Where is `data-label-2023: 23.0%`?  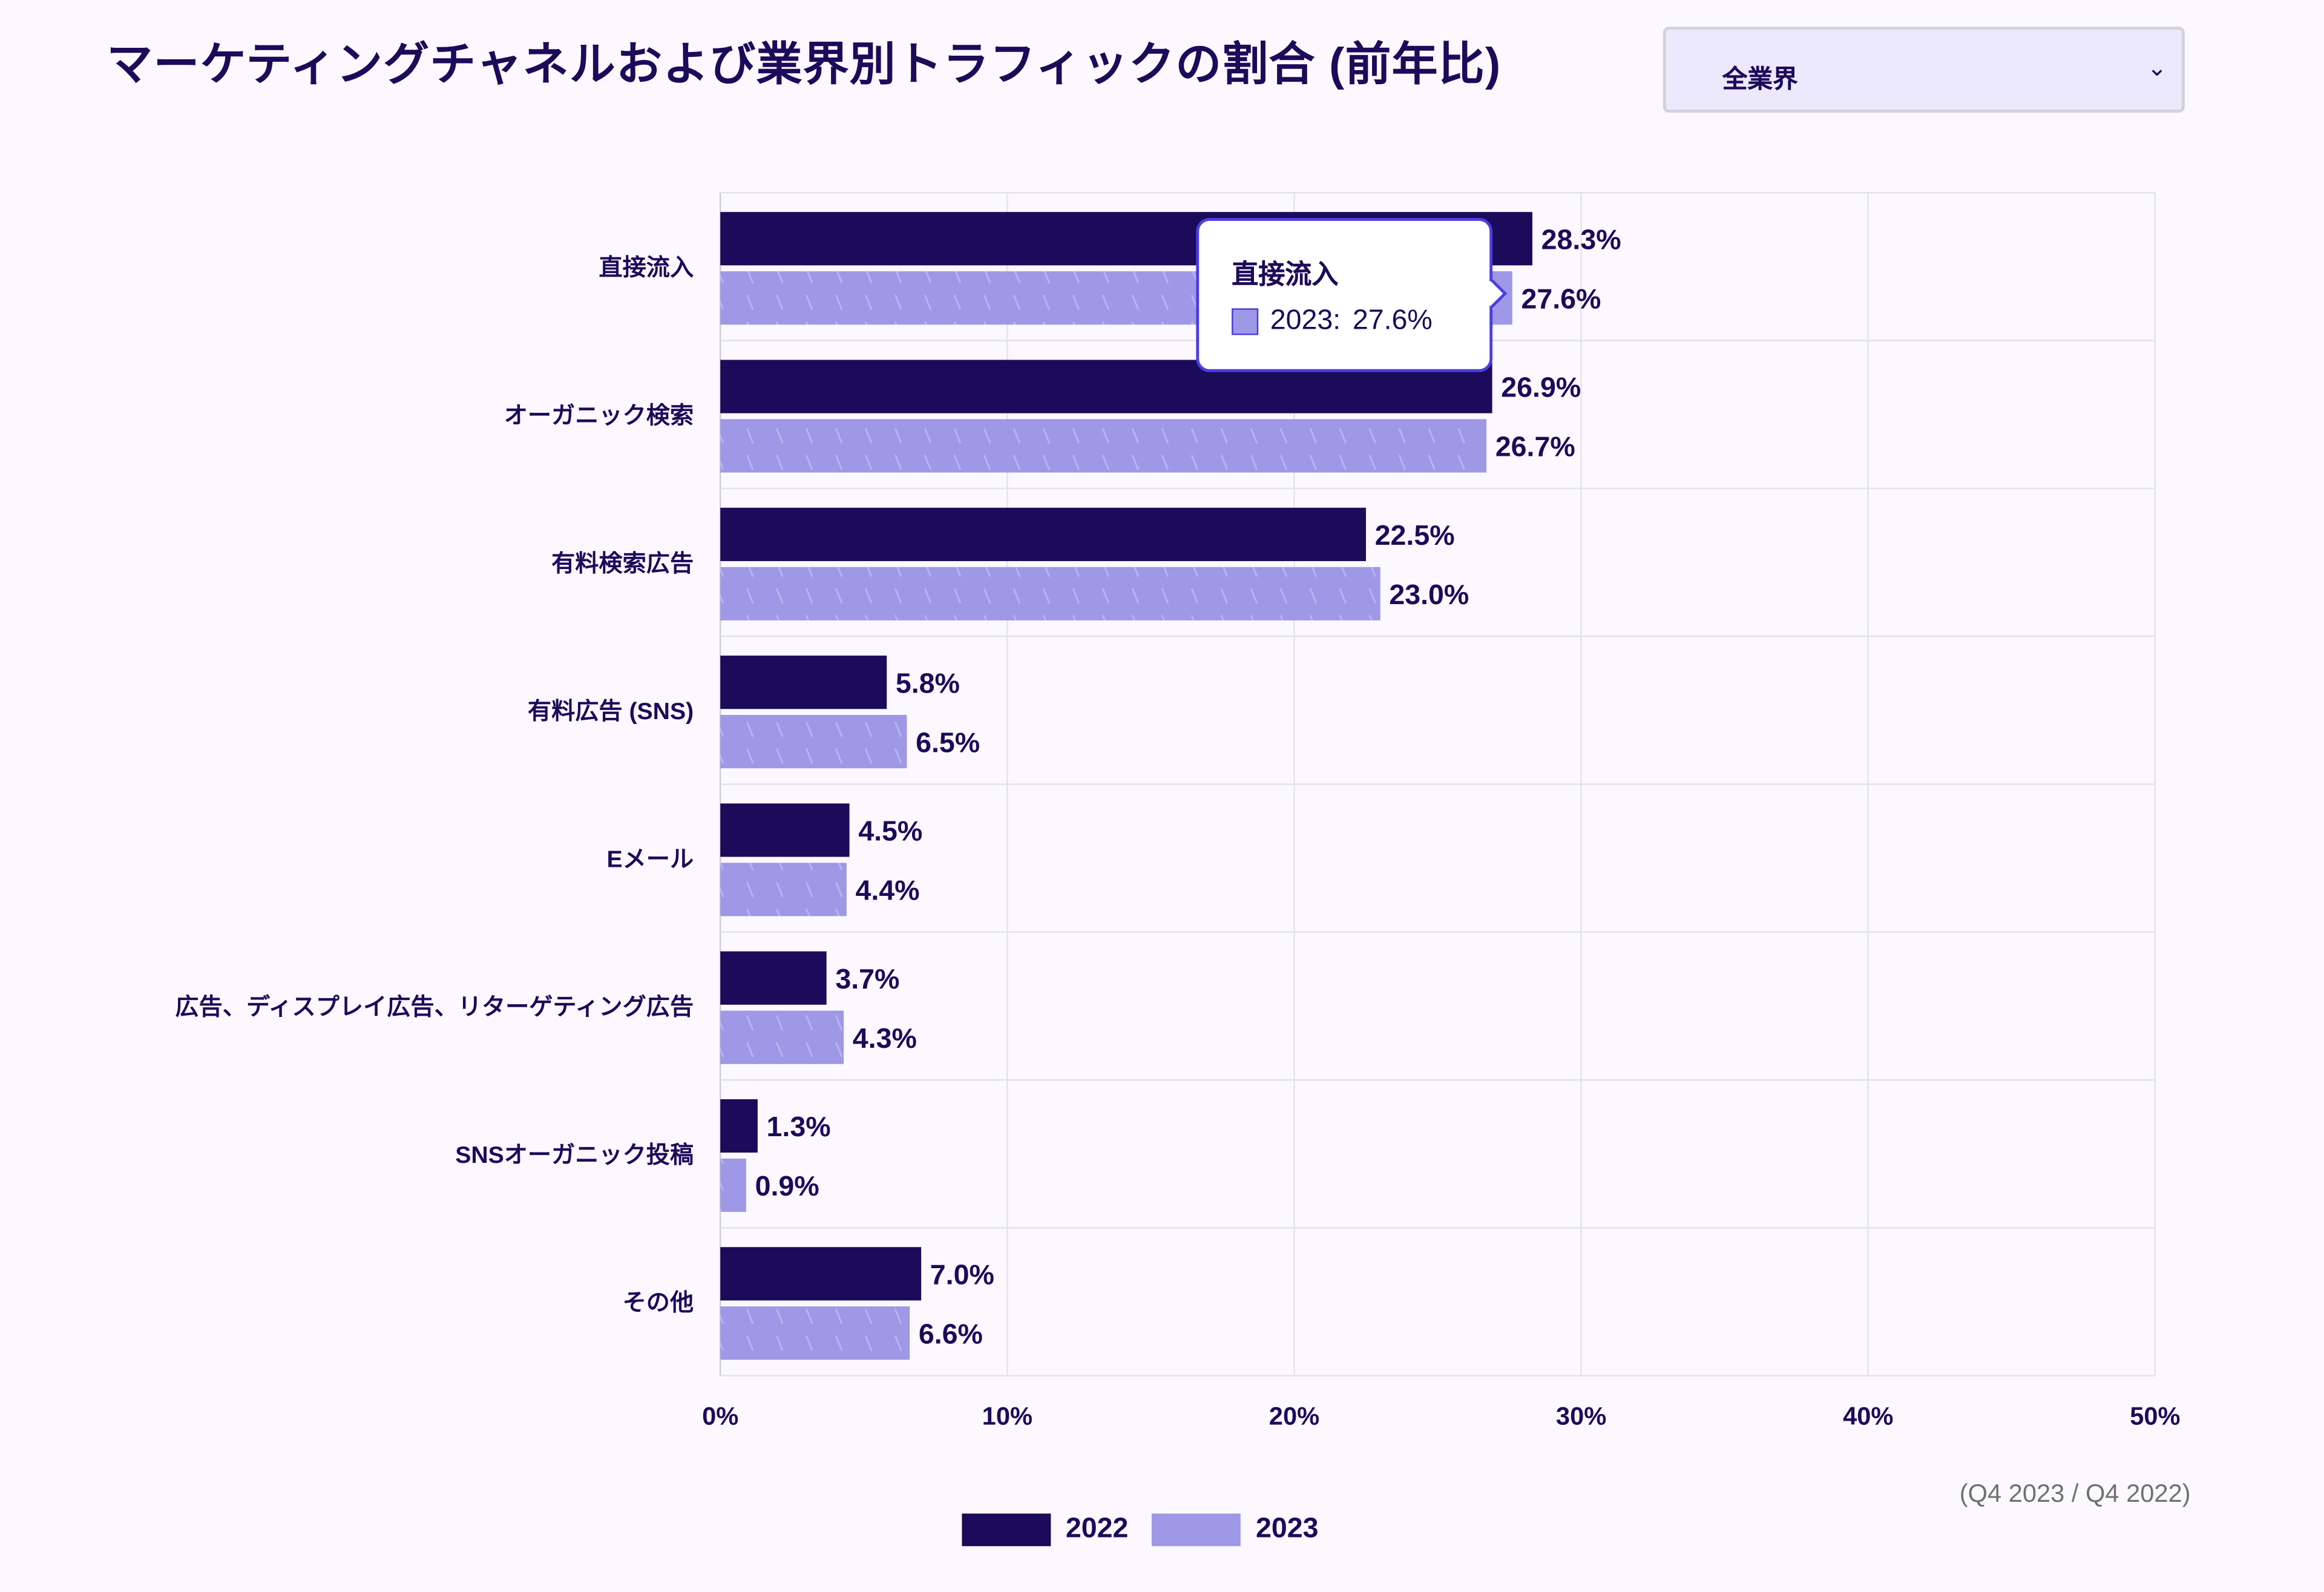
data-label-2023: 23.0% is located at coordinates (1429, 594).